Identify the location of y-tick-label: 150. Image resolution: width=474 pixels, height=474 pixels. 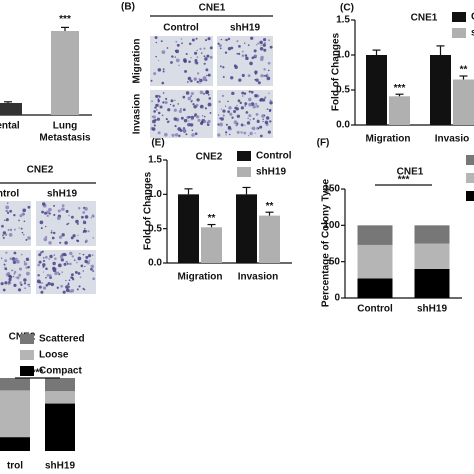
(331, 189).